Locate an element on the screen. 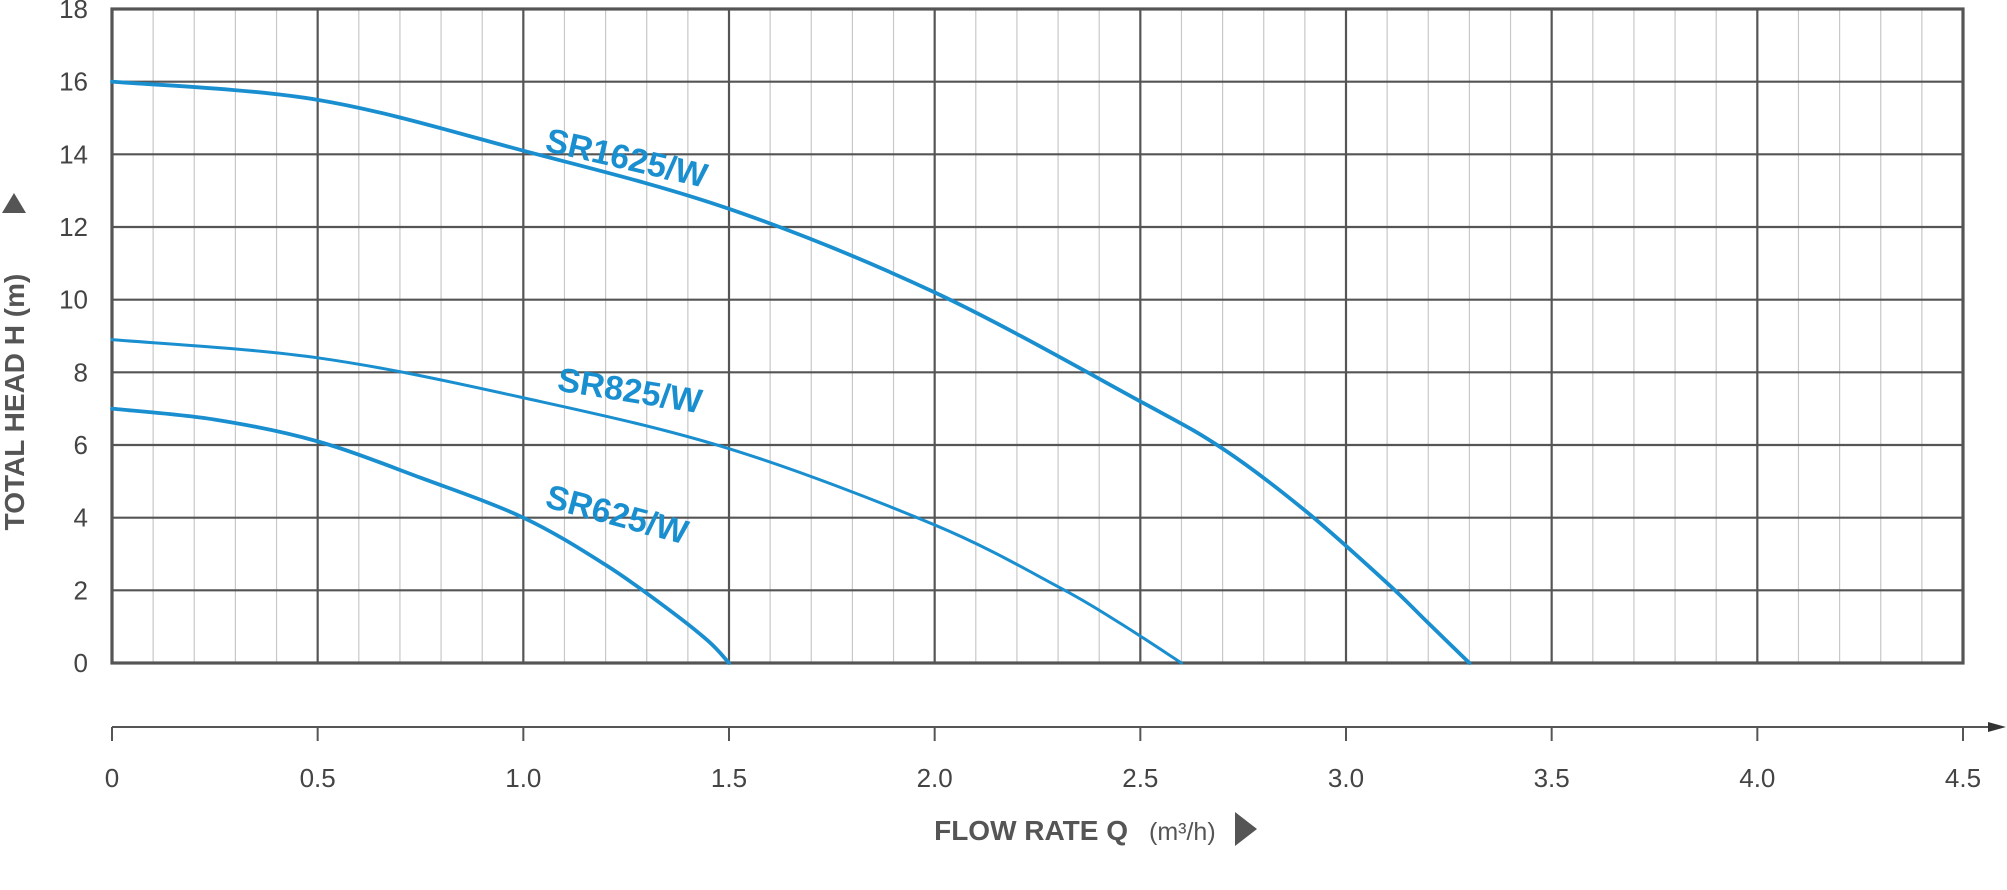 The image size is (2007, 890). x-axis-title: FLOW RATE Q is located at coordinates (1031, 830).